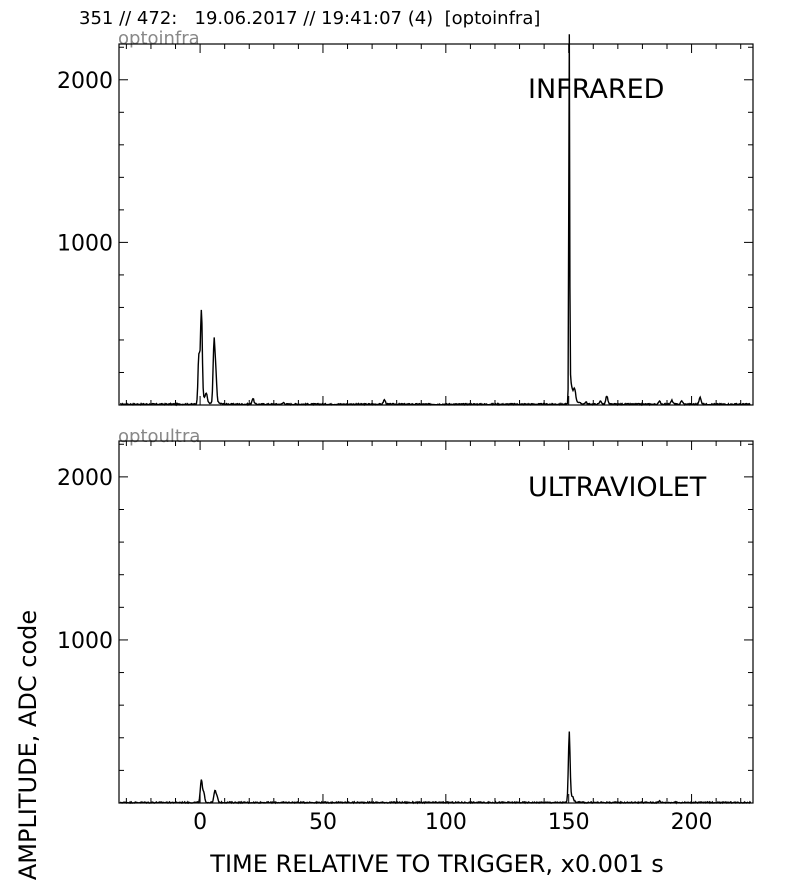 This screenshot has width=792, height=882. What do you see at coordinates (436, 864) in the screenshot?
I see `x-axis-label: TIME RELATIVE TO TRIGGER, x0.001 s` at bounding box center [436, 864].